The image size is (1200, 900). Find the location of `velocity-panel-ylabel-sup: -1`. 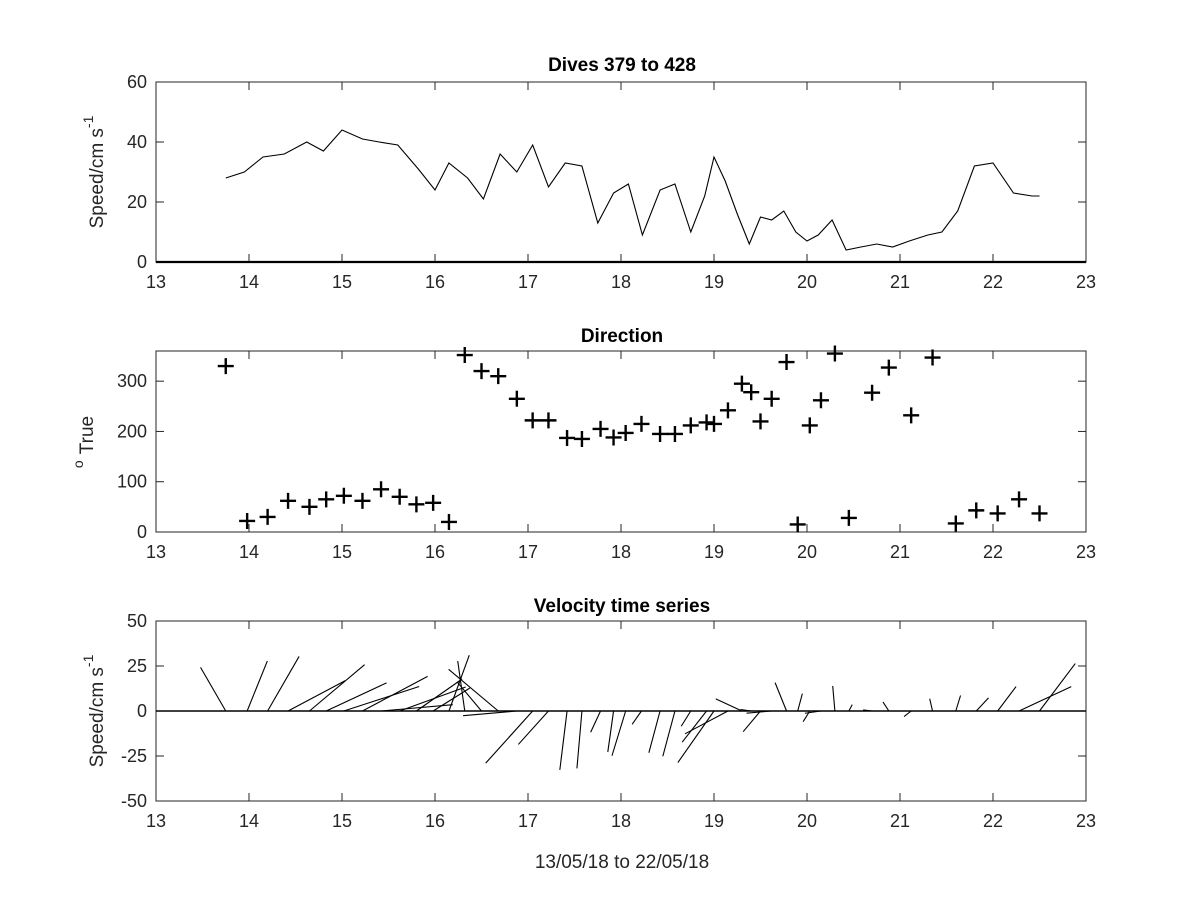

velocity-panel-ylabel-sup: -1 is located at coordinates (88, 660).